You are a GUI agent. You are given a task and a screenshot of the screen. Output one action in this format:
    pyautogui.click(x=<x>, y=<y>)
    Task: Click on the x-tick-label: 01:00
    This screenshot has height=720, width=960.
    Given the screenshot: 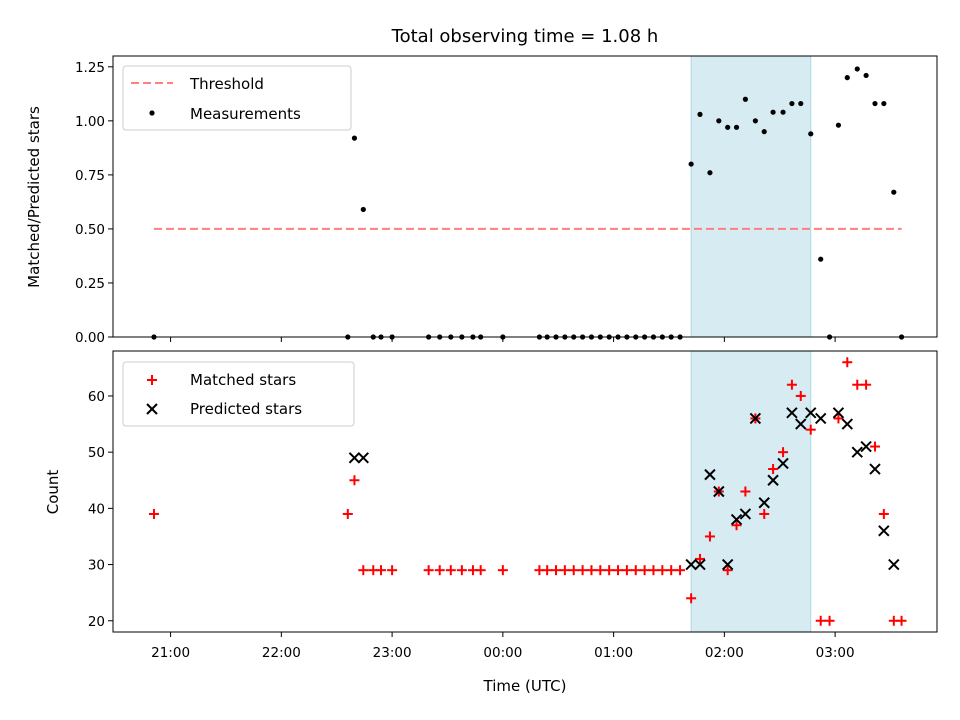 What is the action you would take?
    pyautogui.click(x=613, y=653)
    